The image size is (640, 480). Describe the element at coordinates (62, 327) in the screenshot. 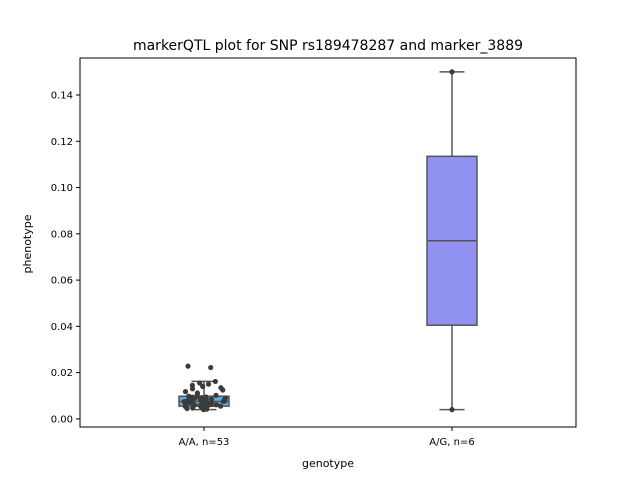

I see `y-tick-label: 0.04` at that location.